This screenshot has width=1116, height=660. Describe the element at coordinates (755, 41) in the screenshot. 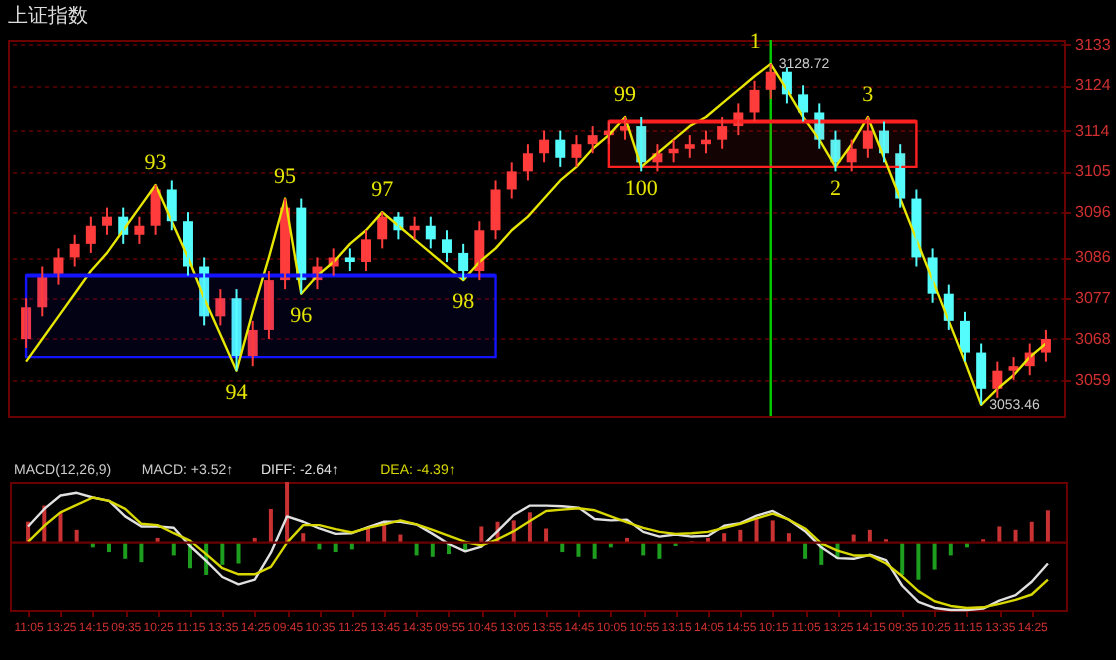

I see `annotation: 1` at that location.